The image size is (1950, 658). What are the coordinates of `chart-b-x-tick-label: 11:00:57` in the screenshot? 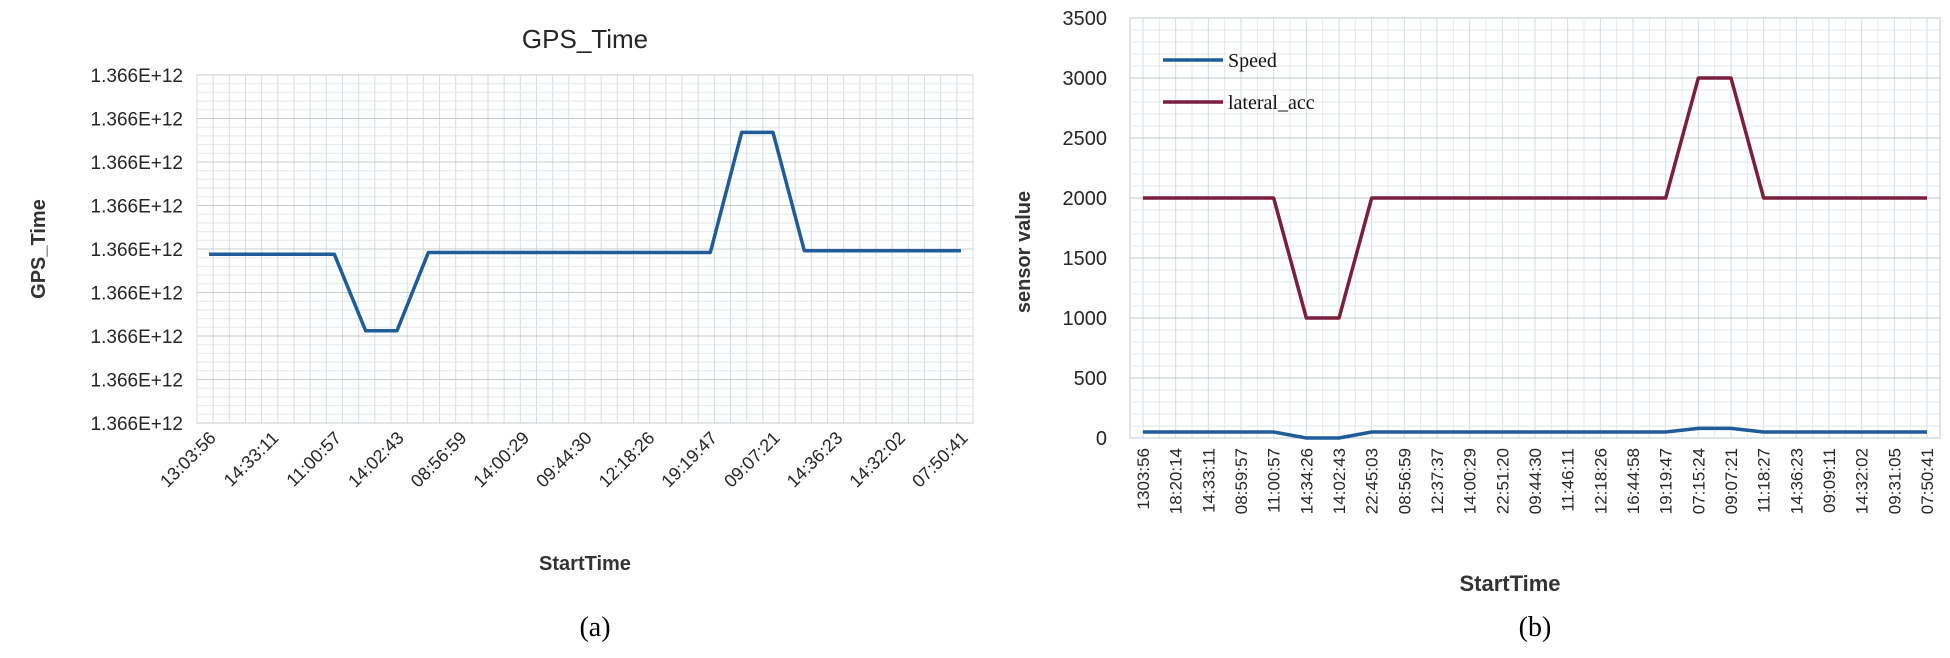 It's located at (1274, 480).